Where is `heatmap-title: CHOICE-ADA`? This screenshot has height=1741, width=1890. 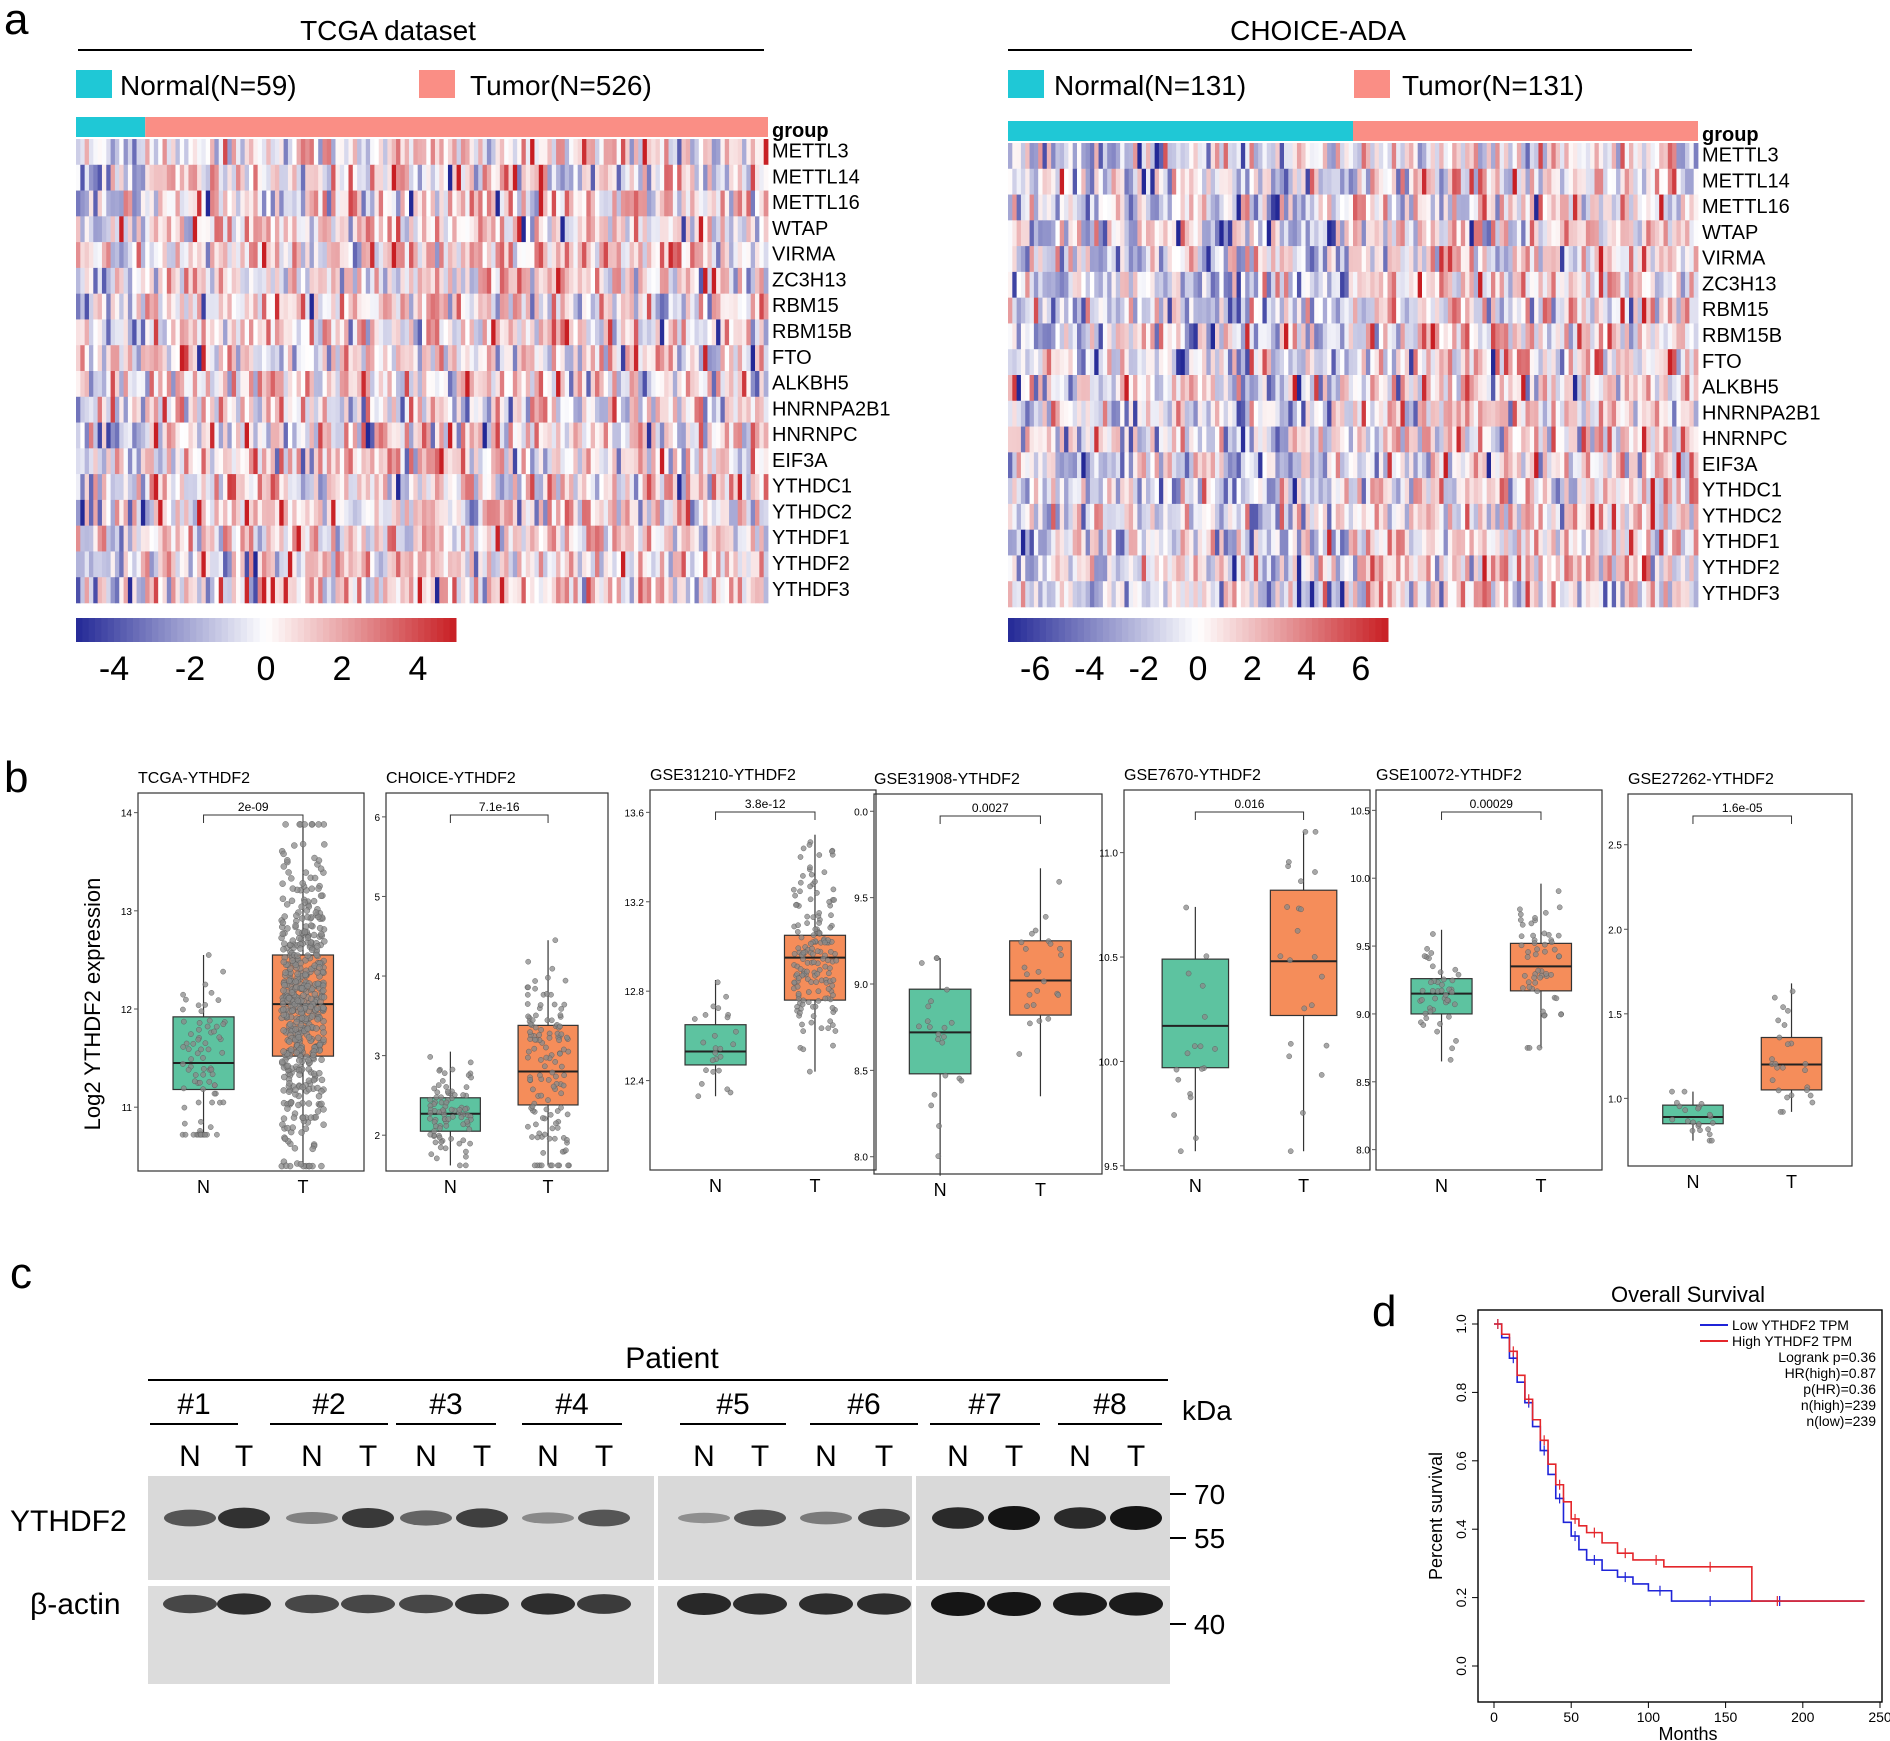 heatmap-title: CHOICE-ADA is located at coordinates (1318, 30).